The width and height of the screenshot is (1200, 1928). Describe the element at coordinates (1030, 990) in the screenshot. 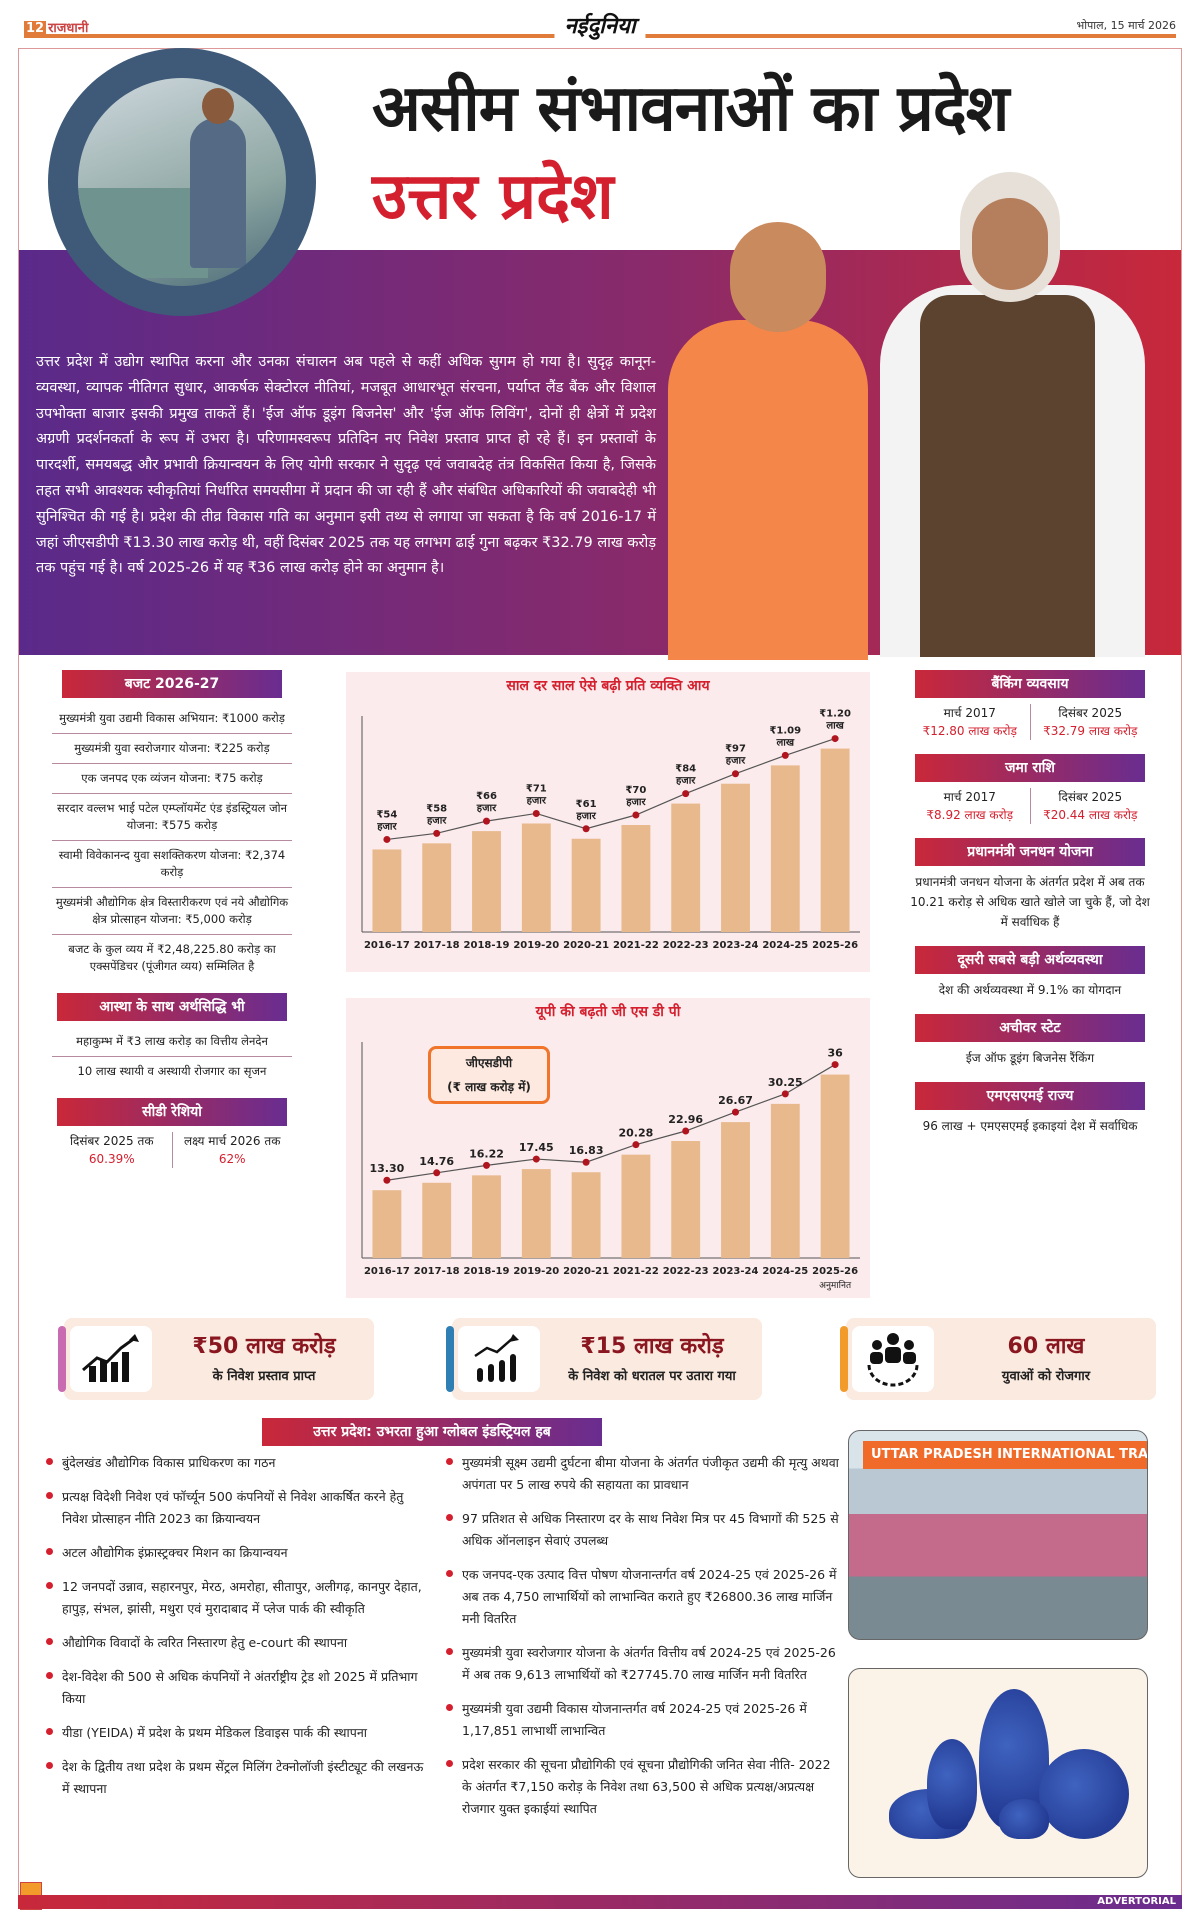

I see `economy-text: देश की अर्थव्यवस्था में 9.1% का योगदान` at that location.